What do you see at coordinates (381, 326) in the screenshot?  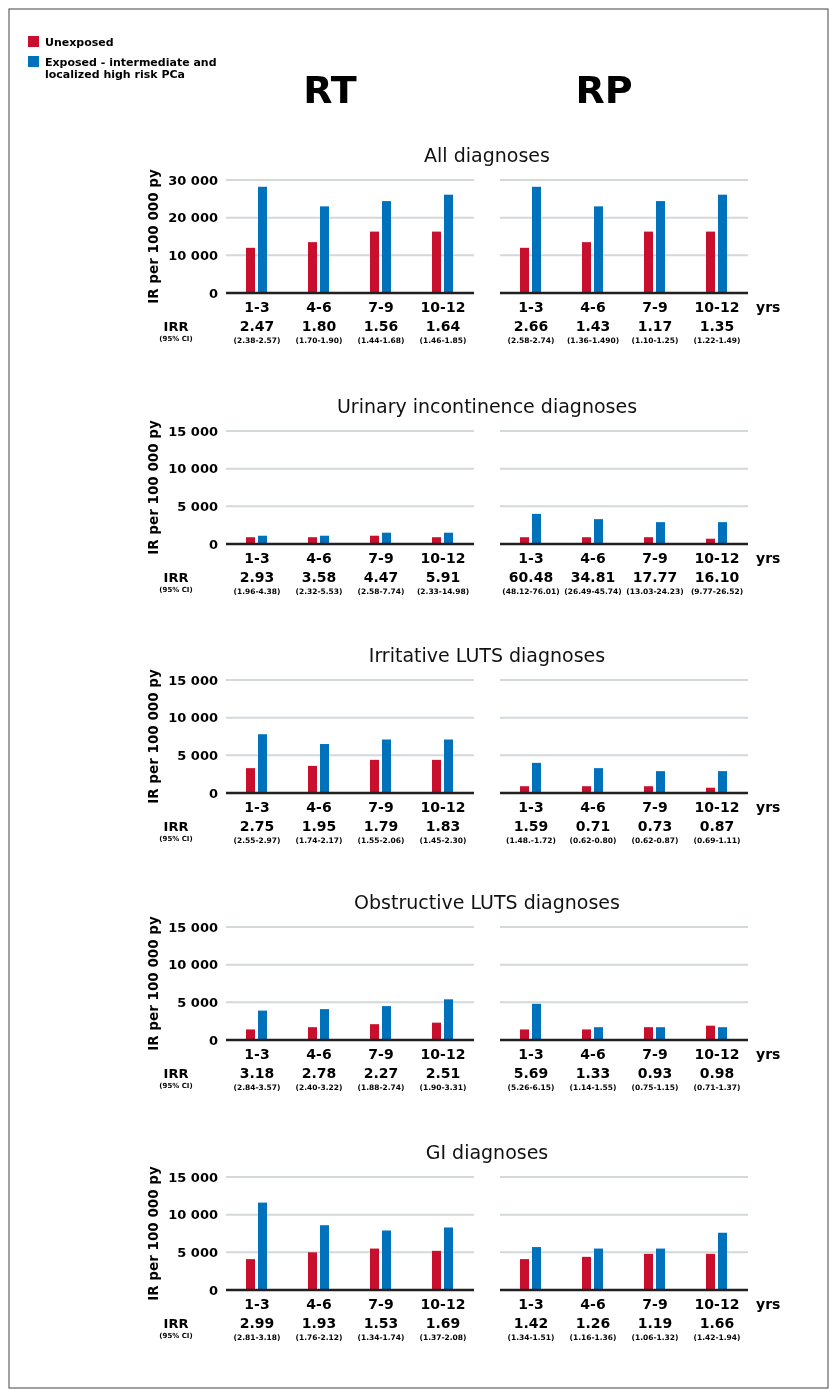 I see `text: 1.56` at bounding box center [381, 326].